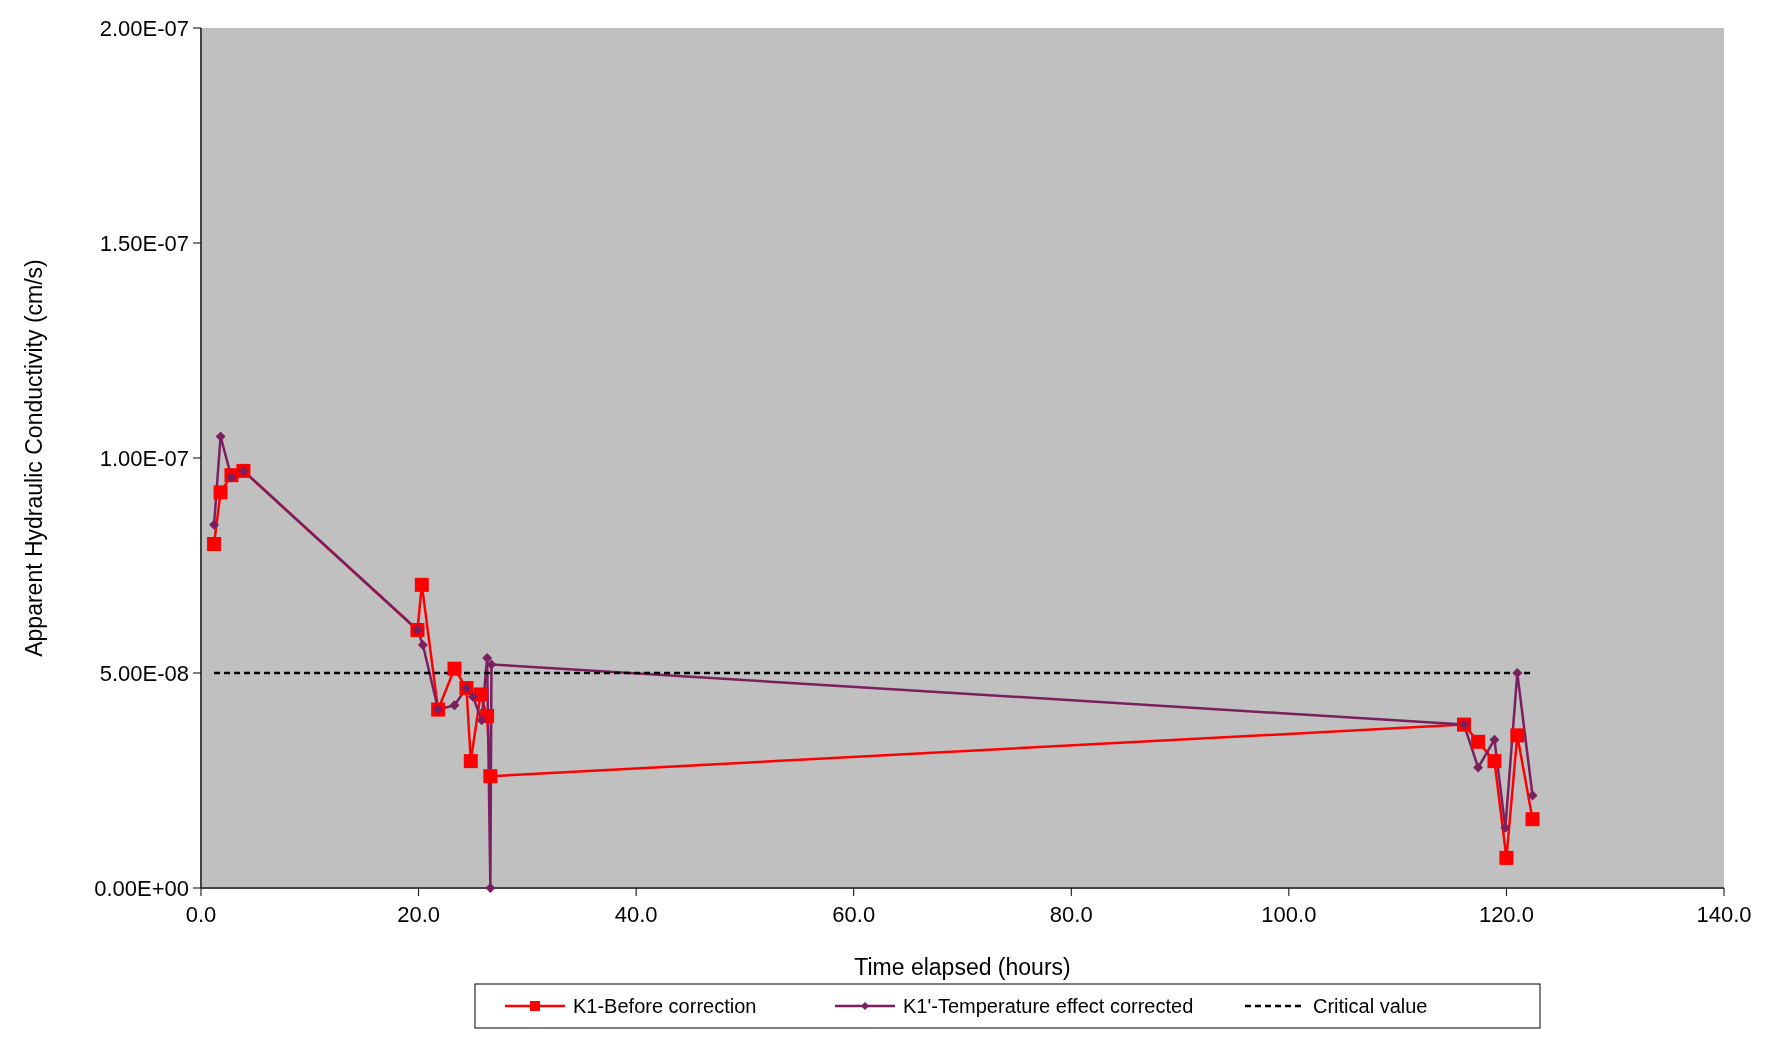  What do you see at coordinates (1071, 914) in the screenshot?
I see `x-tick-label: 80.0` at bounding box center [1071, 914].